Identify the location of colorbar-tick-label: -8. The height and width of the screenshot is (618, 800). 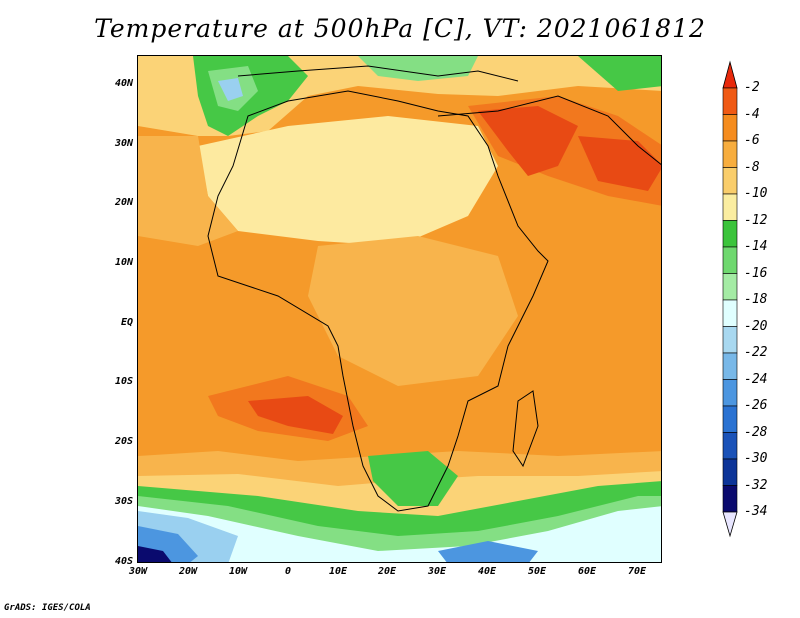
(752, 167).